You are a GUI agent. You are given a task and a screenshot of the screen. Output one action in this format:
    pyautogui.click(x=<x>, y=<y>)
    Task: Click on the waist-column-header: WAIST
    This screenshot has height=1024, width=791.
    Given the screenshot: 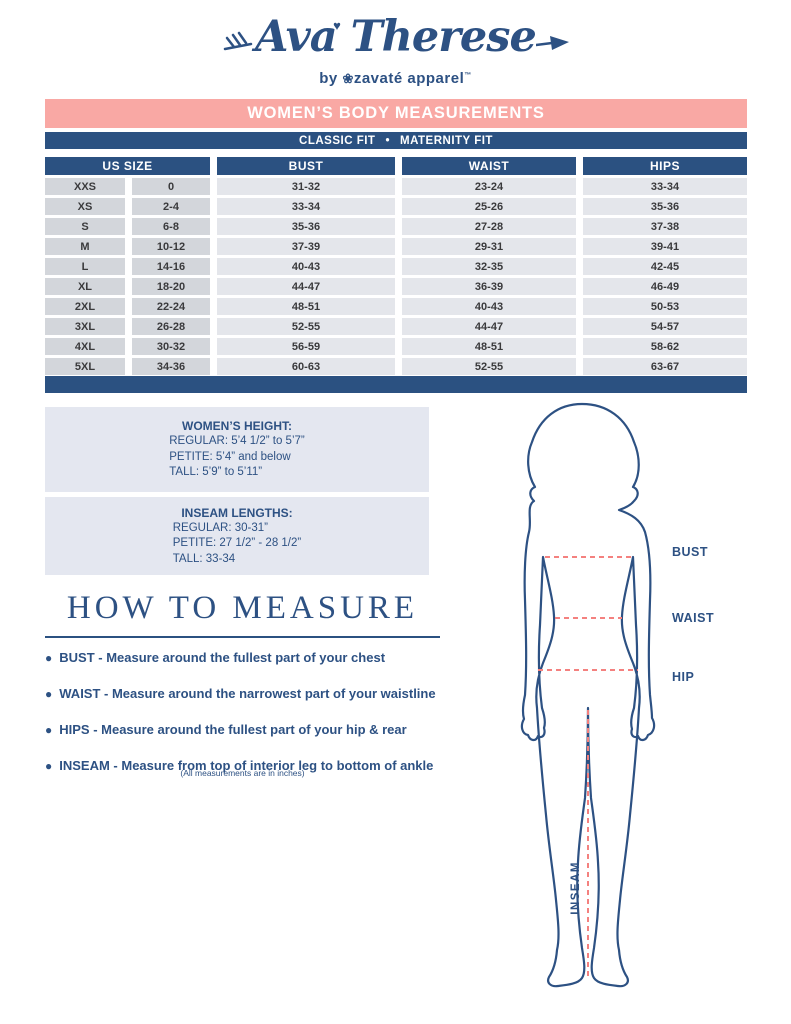 What is the action you would take?
    pyautogui.click(x=489, y=166)
    